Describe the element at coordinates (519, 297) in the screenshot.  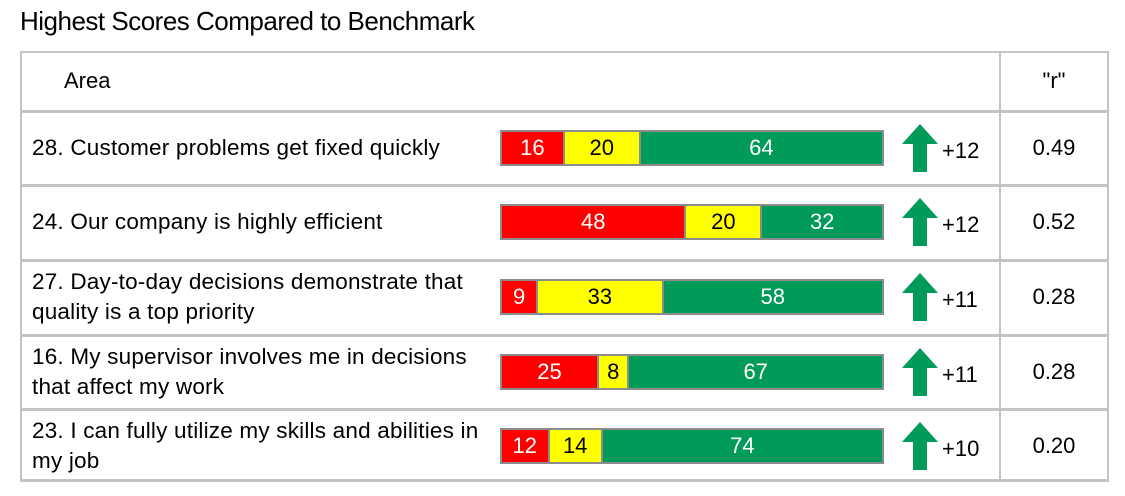
I see `unfavorable-segment: 9` at that location.